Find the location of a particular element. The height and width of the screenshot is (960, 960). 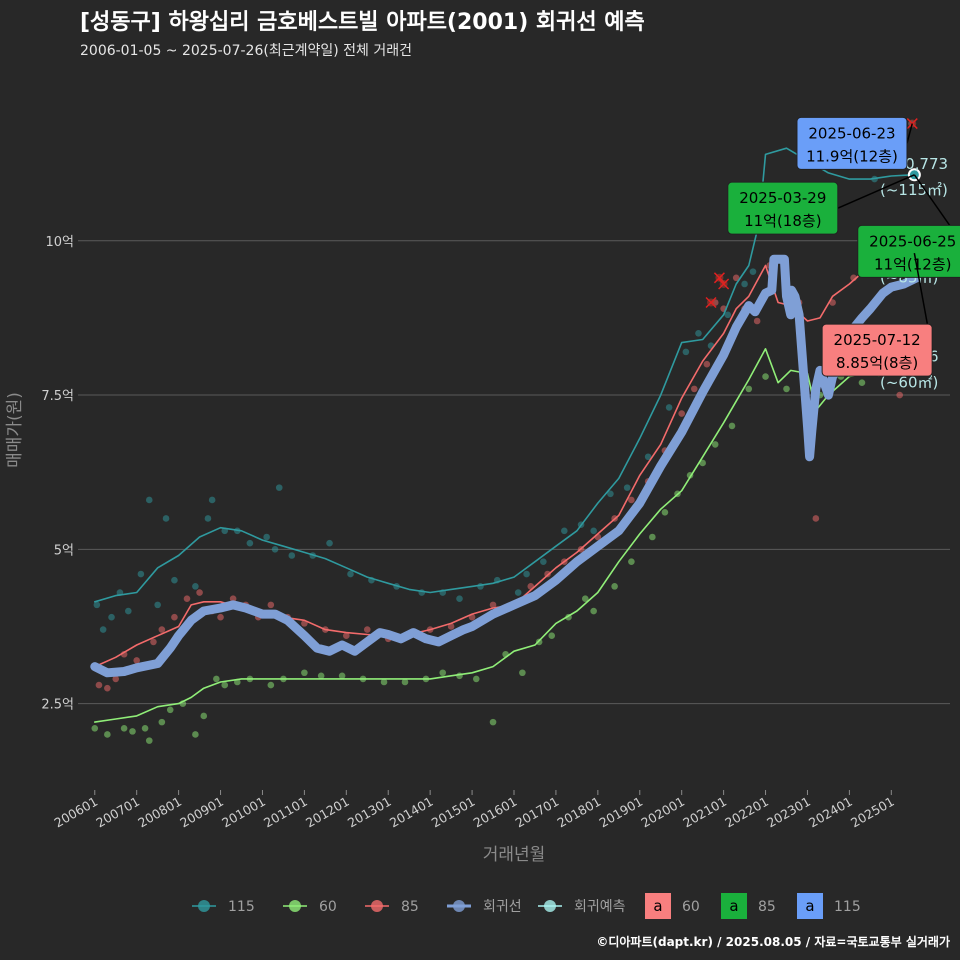

legend-box-box60 is located at coordinates (658, 906).